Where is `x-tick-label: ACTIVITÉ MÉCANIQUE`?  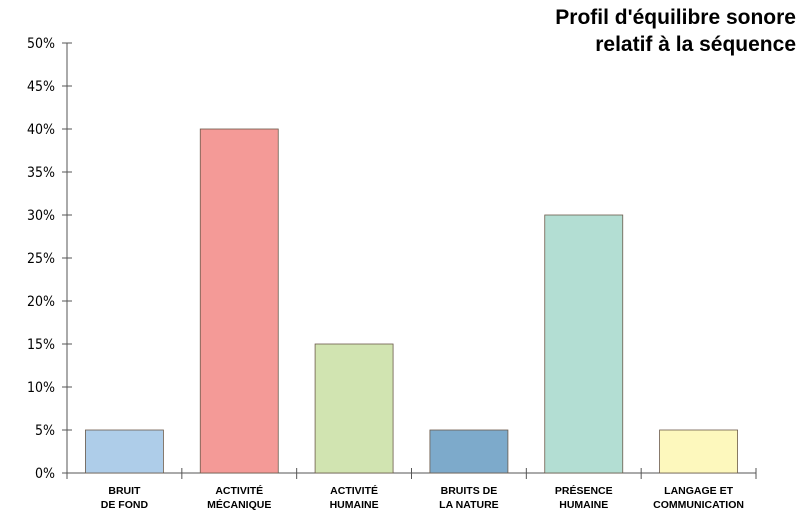 x-tick-label: ACTIVITÉ MÉCANIQUE is located at coordinates (239, 497).